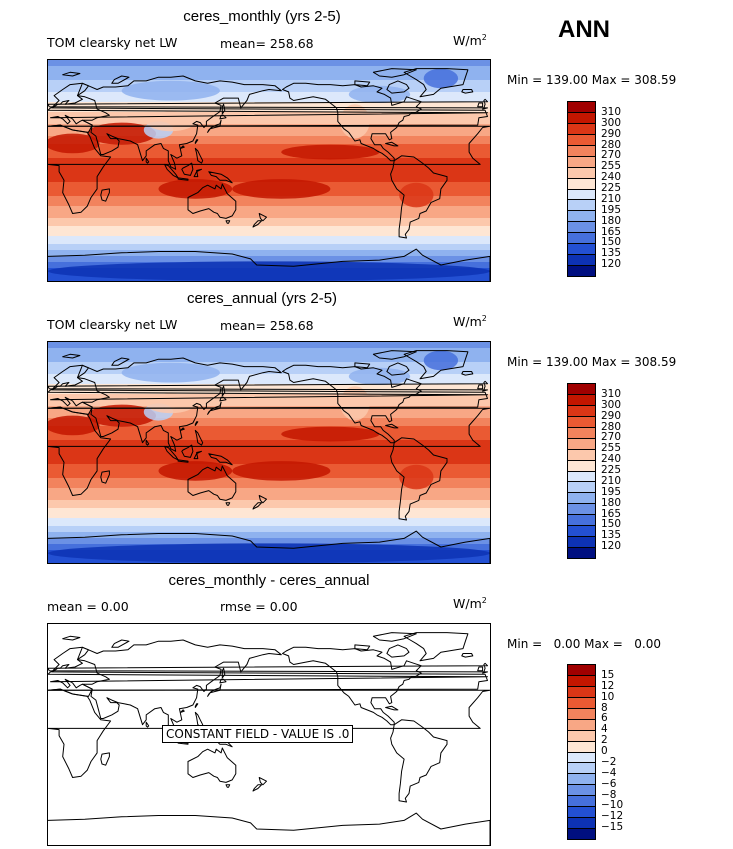  Describe the element at coordinates (269, 733) in the screenshot. I see `coastline-africa` at that location.